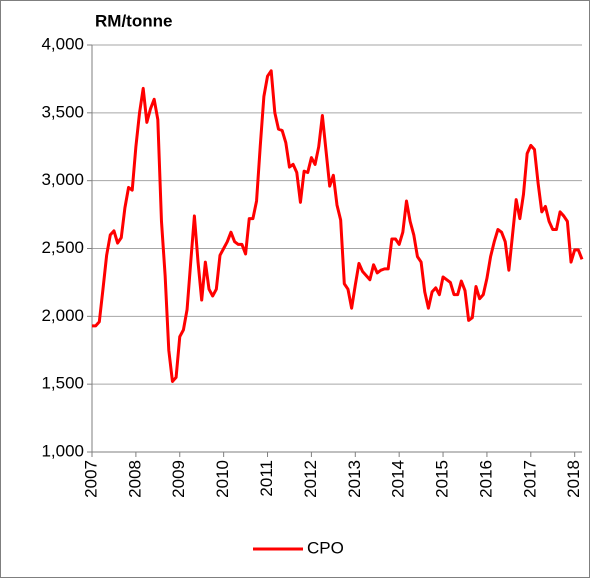 The height and width of the screenshot is (578, 590). What do you see at coordinates (354, 479) in the screenshot?
I see `x-tick-label: 2013` at bounding box center [354, 479].